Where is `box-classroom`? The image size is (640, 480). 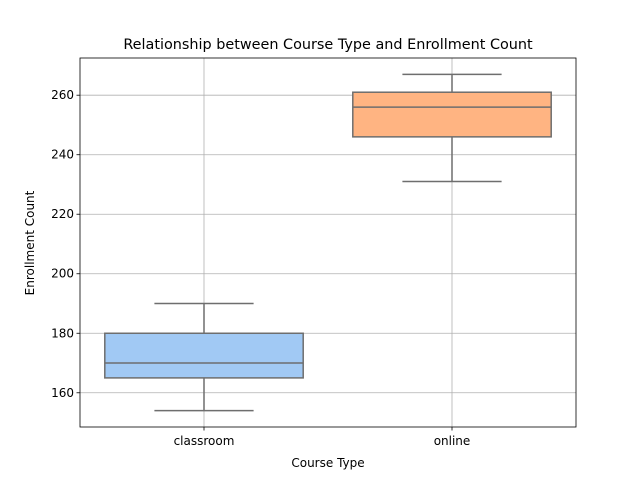 box-classroom is located at coordinates (204, 357).